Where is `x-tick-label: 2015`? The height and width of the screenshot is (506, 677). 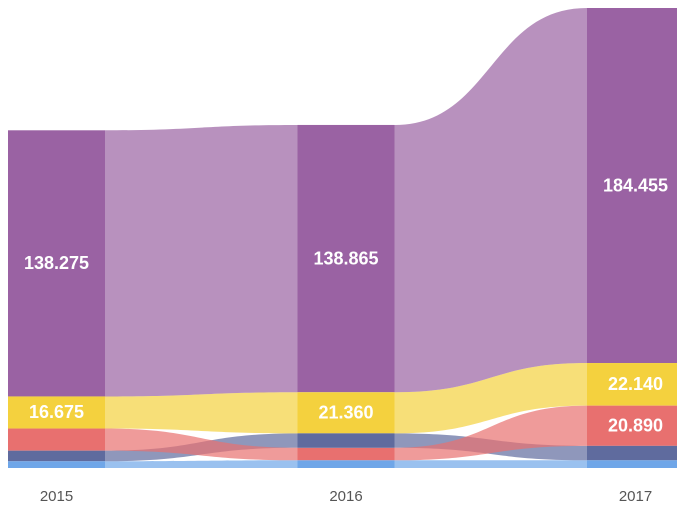
x-tick-label: 2015 is located at coordinates (56, 496).